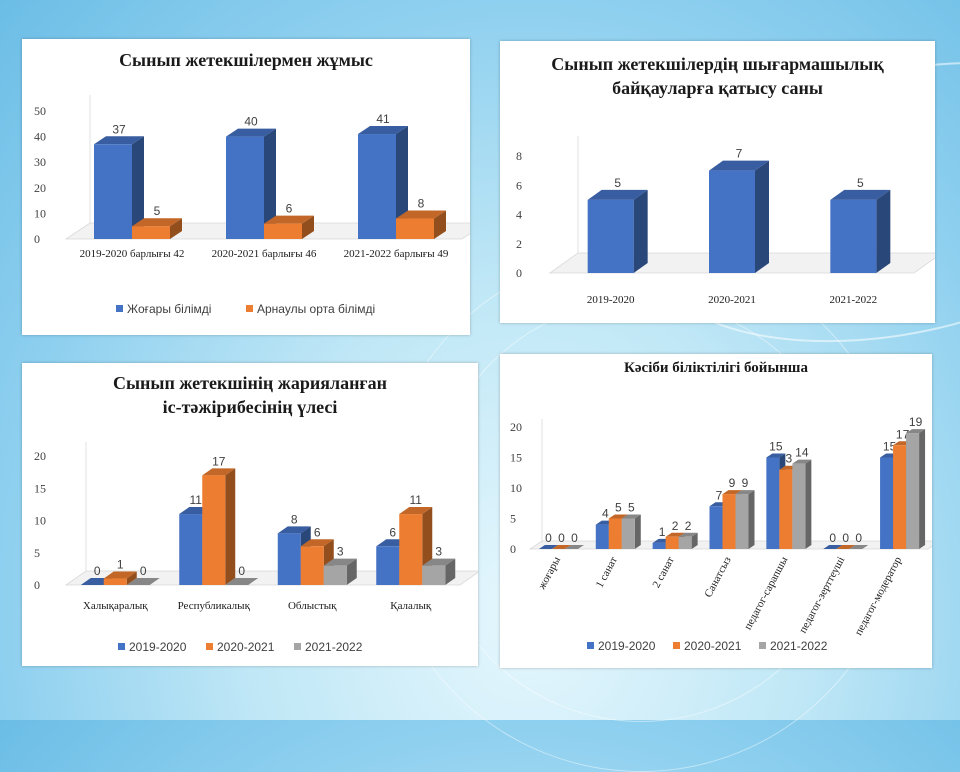 The image size is (960, 772). I want to click on legend-label: Арнаулы орта білімді, so click(316, 309).